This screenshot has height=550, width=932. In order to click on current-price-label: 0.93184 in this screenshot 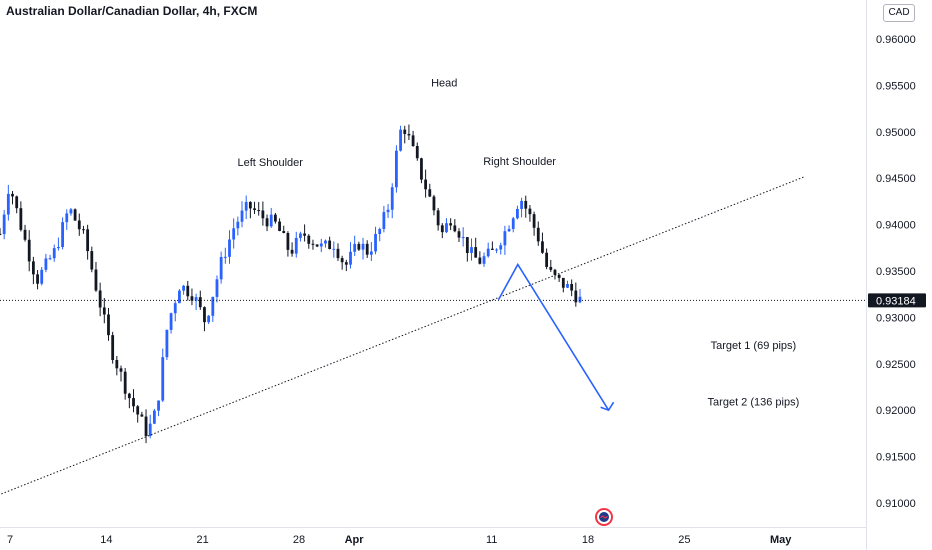, I will do `click(896, 301)`.